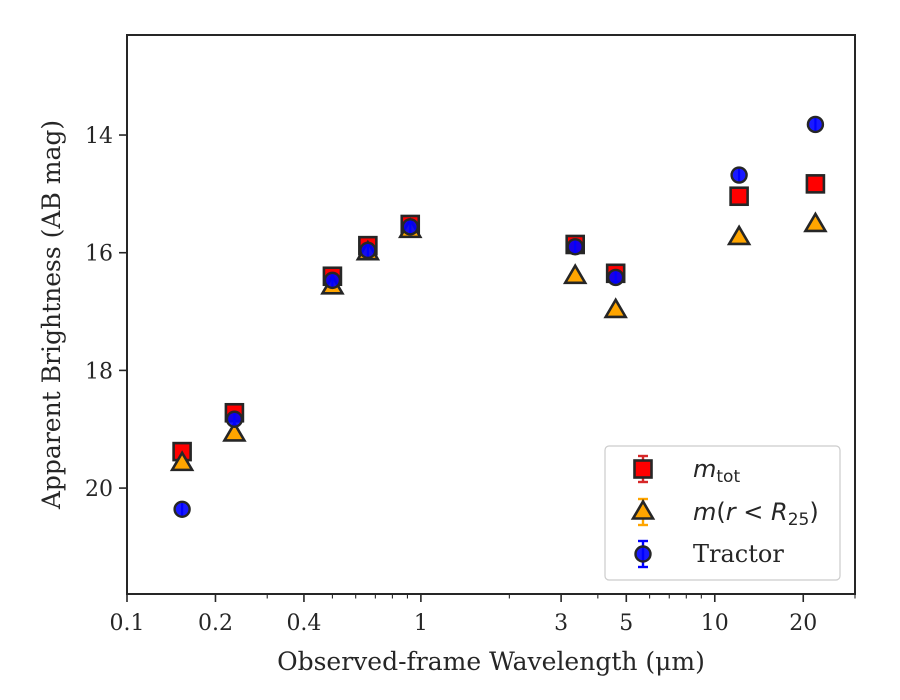  What do you see at coordinates (716, 471) in the screenshot?
I see `legend-label-mtot: mtot` at bounding box center [716, 471].